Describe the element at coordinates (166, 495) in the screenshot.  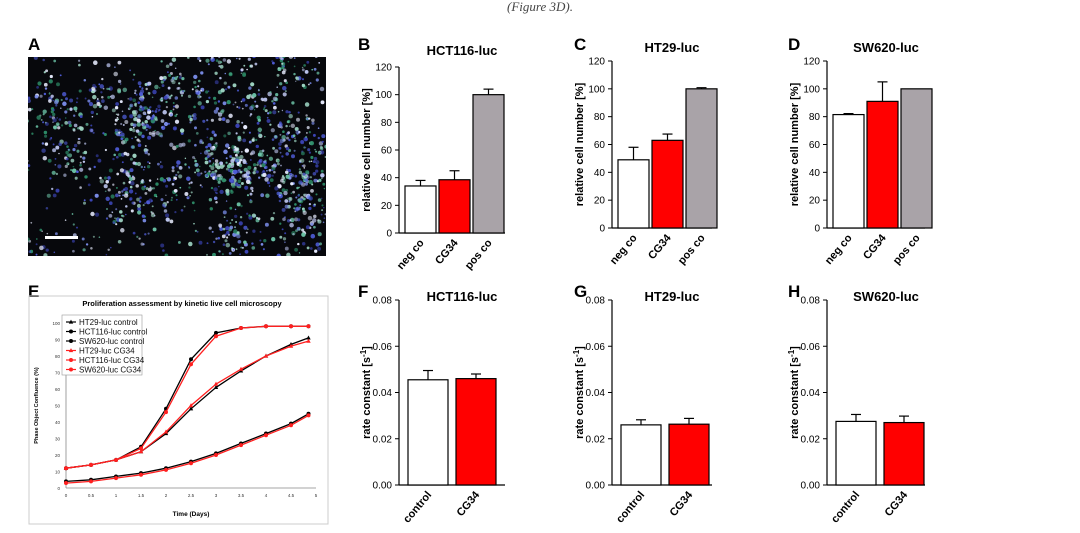
I see `x-tick-label: 2` at that location.